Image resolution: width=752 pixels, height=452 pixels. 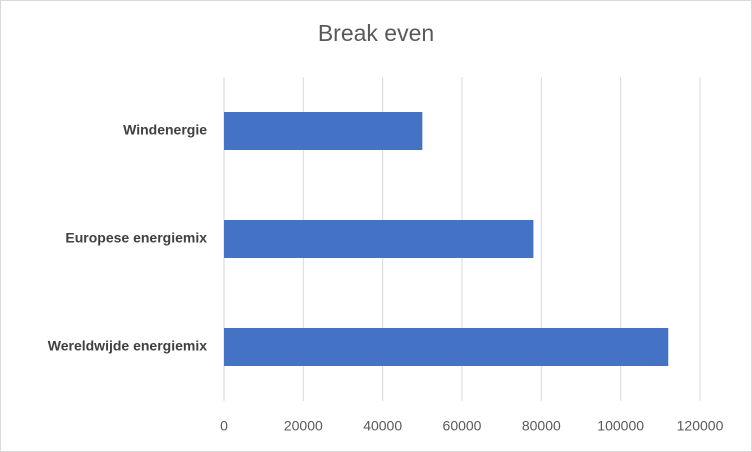 What do you see at coordinates (462, 426) in the screenshot?
I see `x-tick-label: 60000` at bounding box center [462, 426].